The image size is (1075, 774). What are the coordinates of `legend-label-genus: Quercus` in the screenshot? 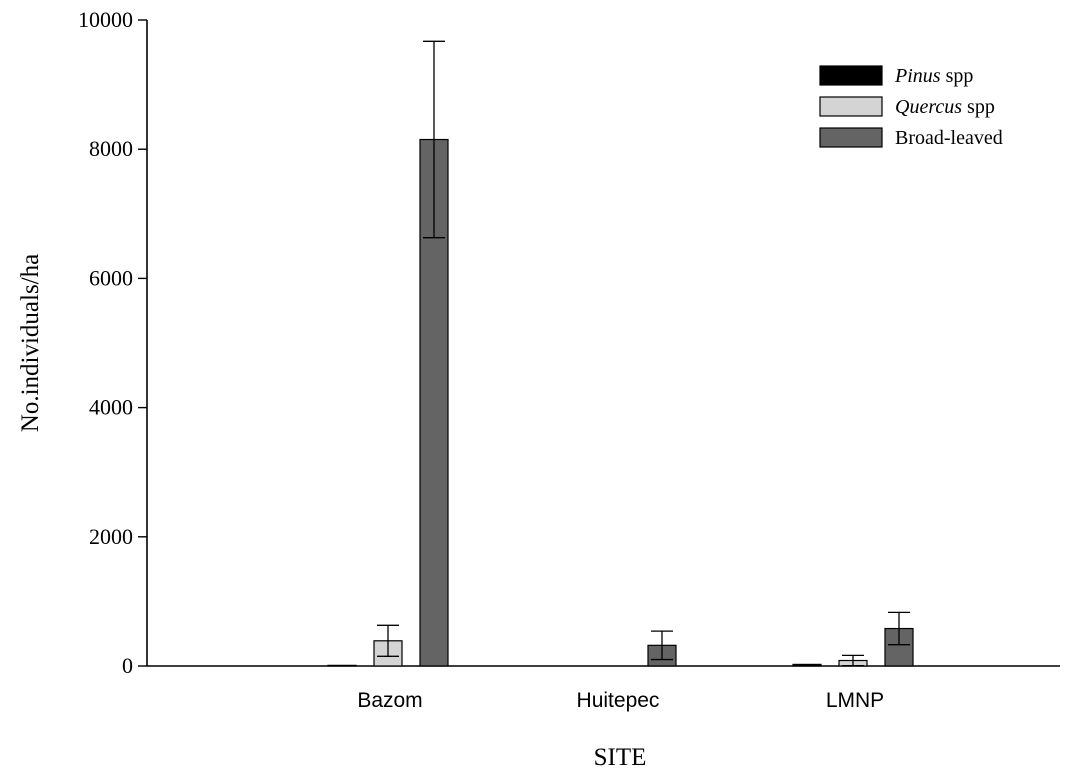 It's located at (928, 107).